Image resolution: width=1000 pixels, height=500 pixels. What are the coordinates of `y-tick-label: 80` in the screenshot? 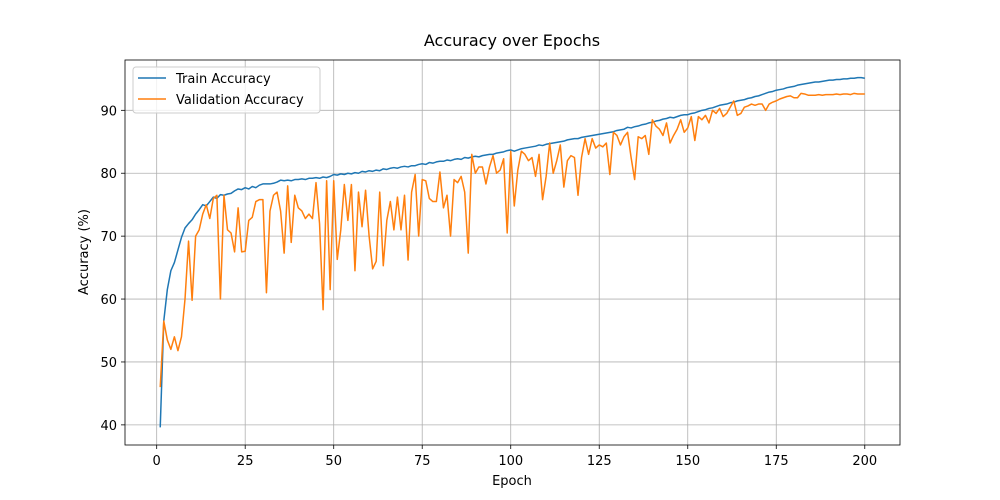 It's located at (108, 174).